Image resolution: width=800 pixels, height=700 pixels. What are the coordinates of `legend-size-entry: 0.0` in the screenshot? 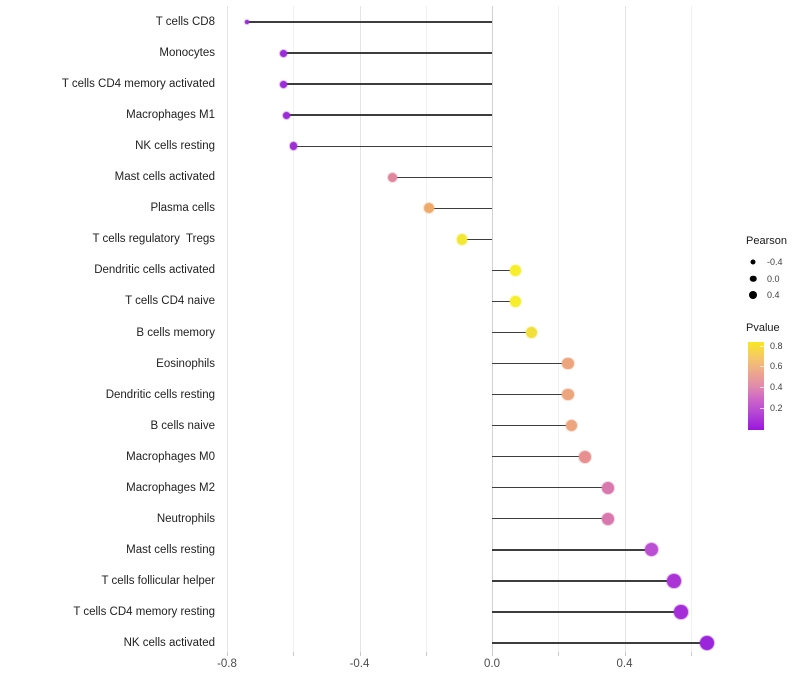 It's located at (773, 279).